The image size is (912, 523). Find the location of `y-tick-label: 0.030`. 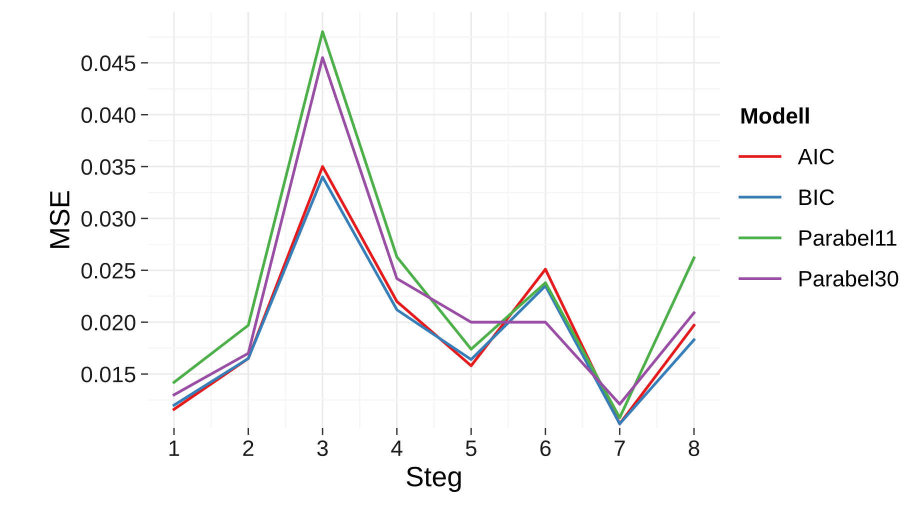

y-tick-label: 0.030 is located at coordinates (108, 218).